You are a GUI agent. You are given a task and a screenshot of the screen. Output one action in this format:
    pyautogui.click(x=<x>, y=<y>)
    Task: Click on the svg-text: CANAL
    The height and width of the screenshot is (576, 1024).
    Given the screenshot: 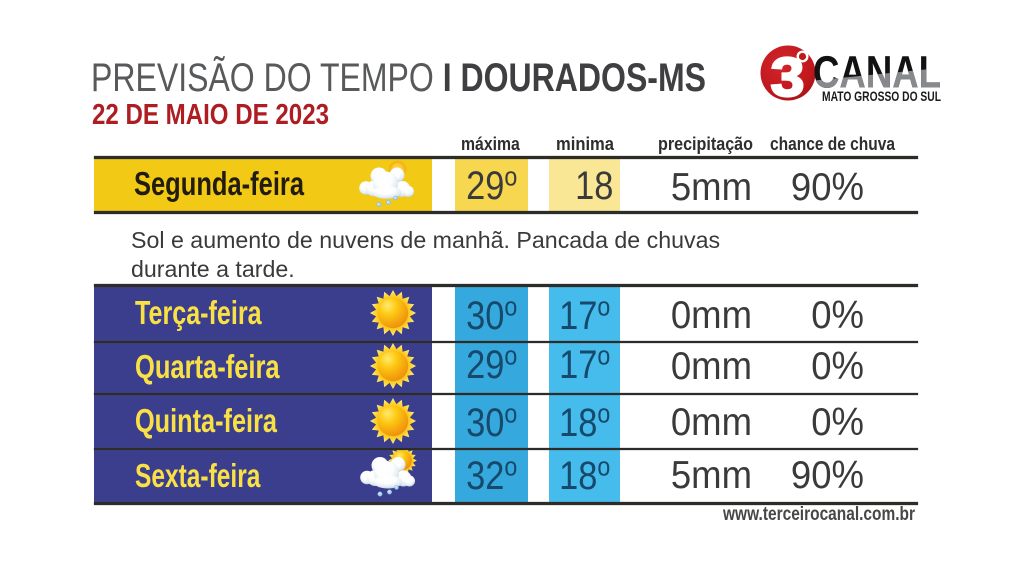 What is the action you would take?
    pyautogui.click(x=877, y=72)
    